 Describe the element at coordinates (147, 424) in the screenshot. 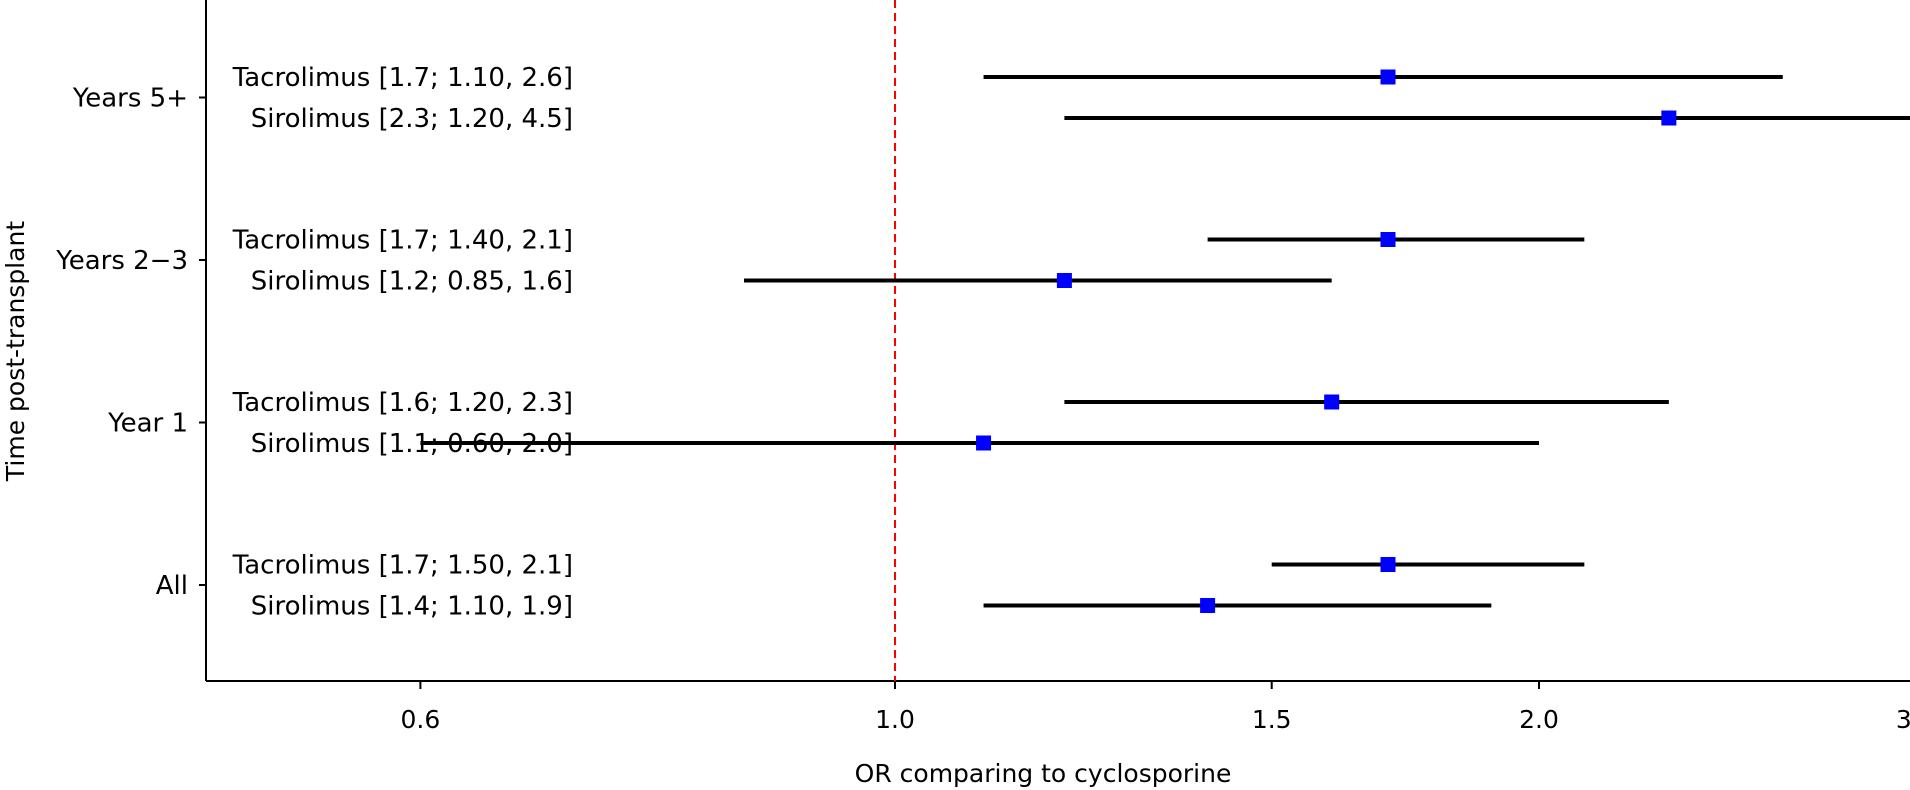

I see `group-label: Year 1` at that location.